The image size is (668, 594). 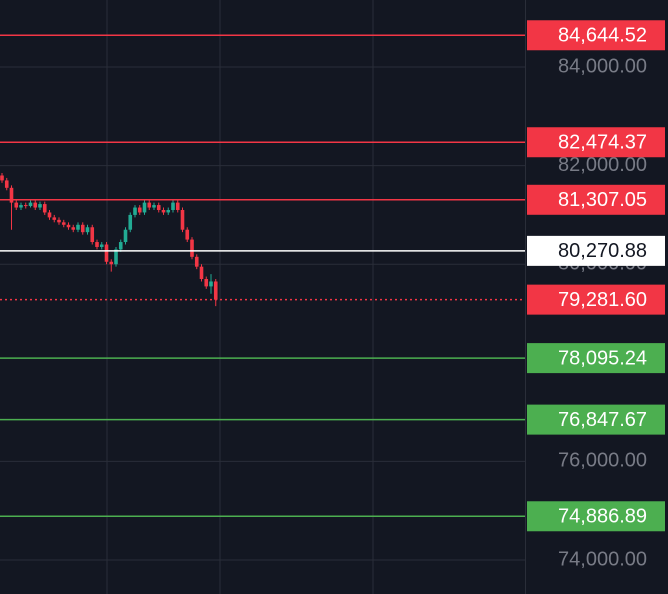 What do you see at coordinates (602, 517) in the screenshot?
I see `price-label: 74,886.89` at bounding box center [602, 517].